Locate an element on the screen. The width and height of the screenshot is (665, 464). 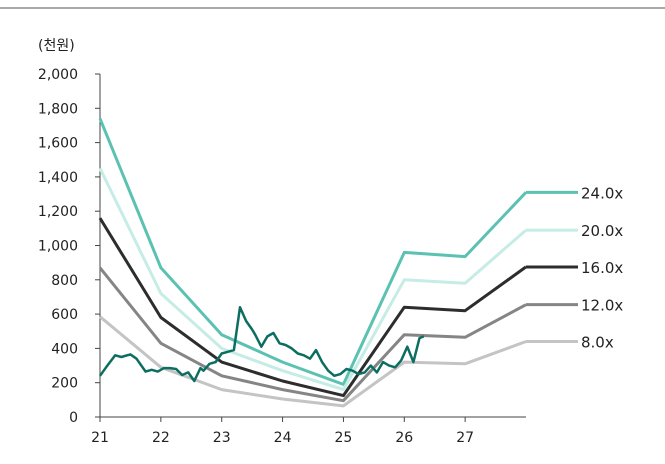
y-tick-label: 2,000 is located at coordinates (58, 75).